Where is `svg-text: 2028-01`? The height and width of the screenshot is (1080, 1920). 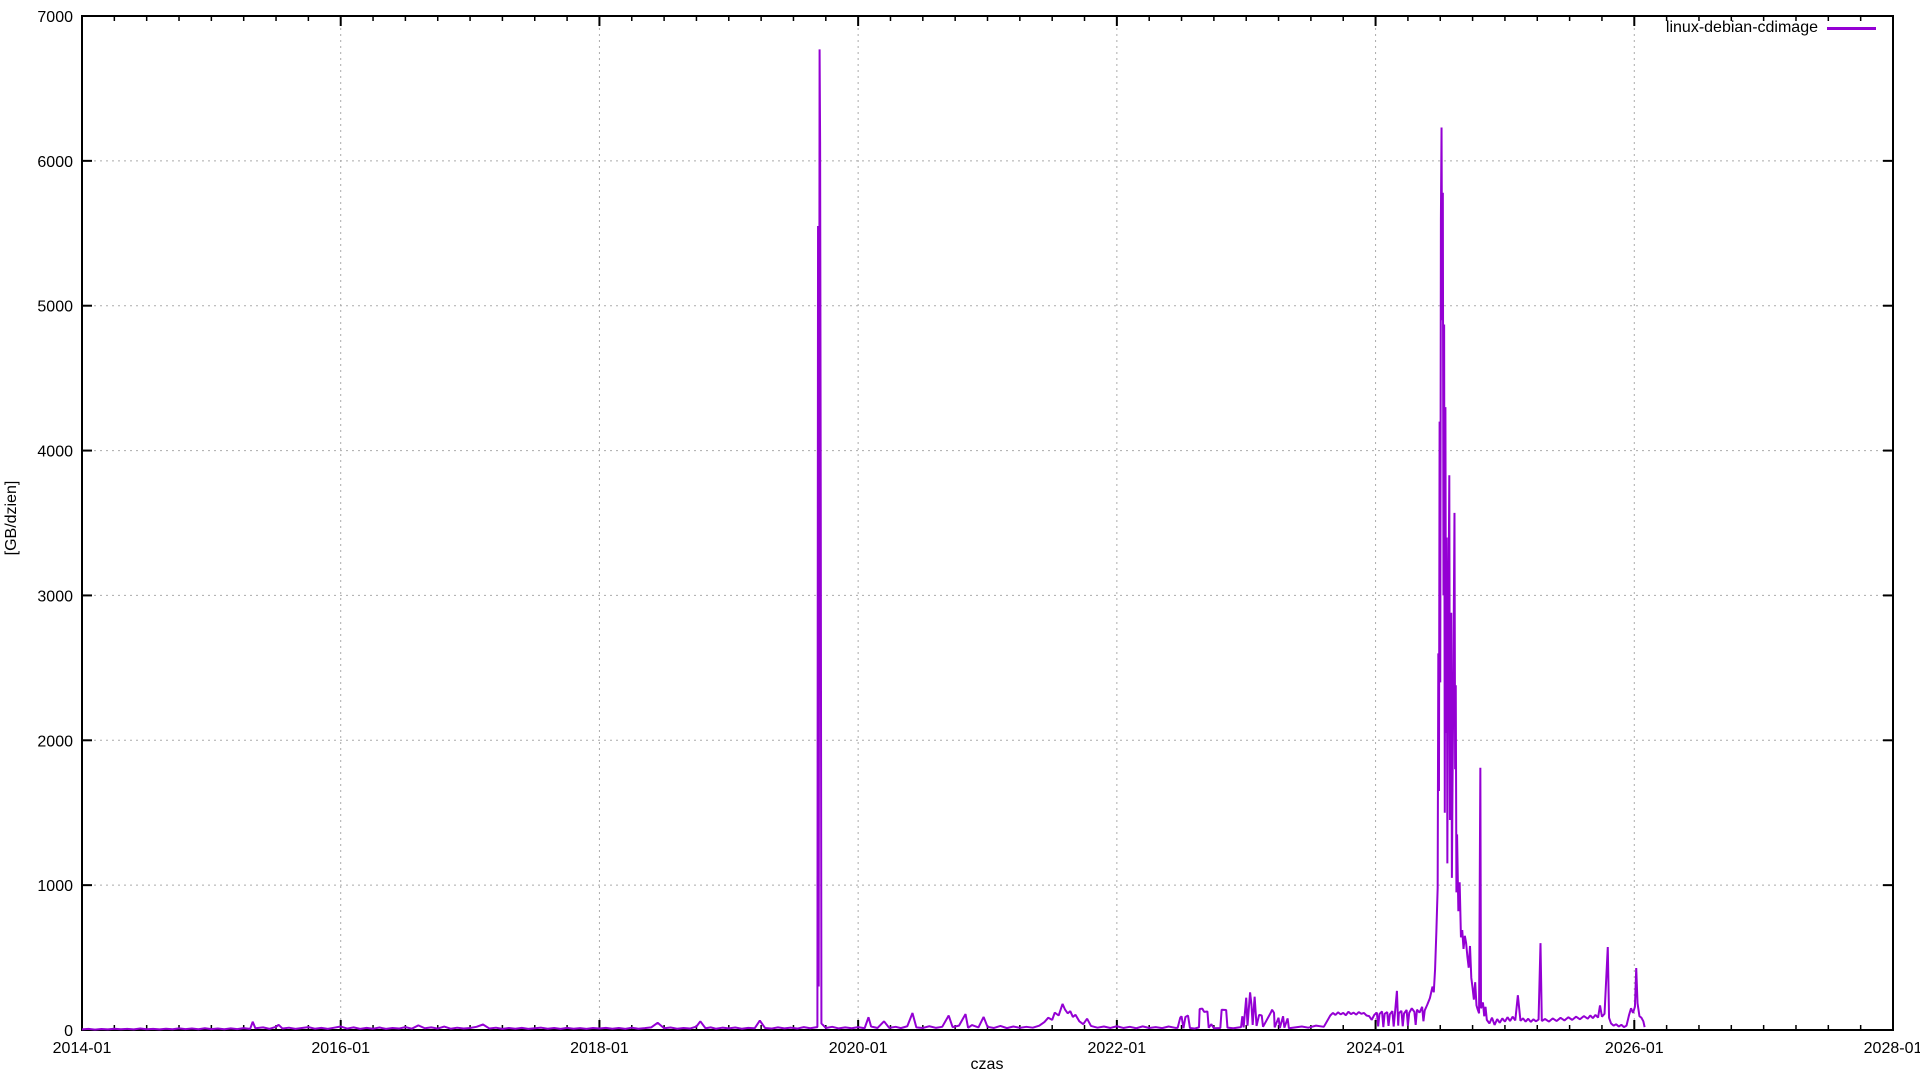
svg-text: 2028-01 is located at coordinates (1892, 1048).